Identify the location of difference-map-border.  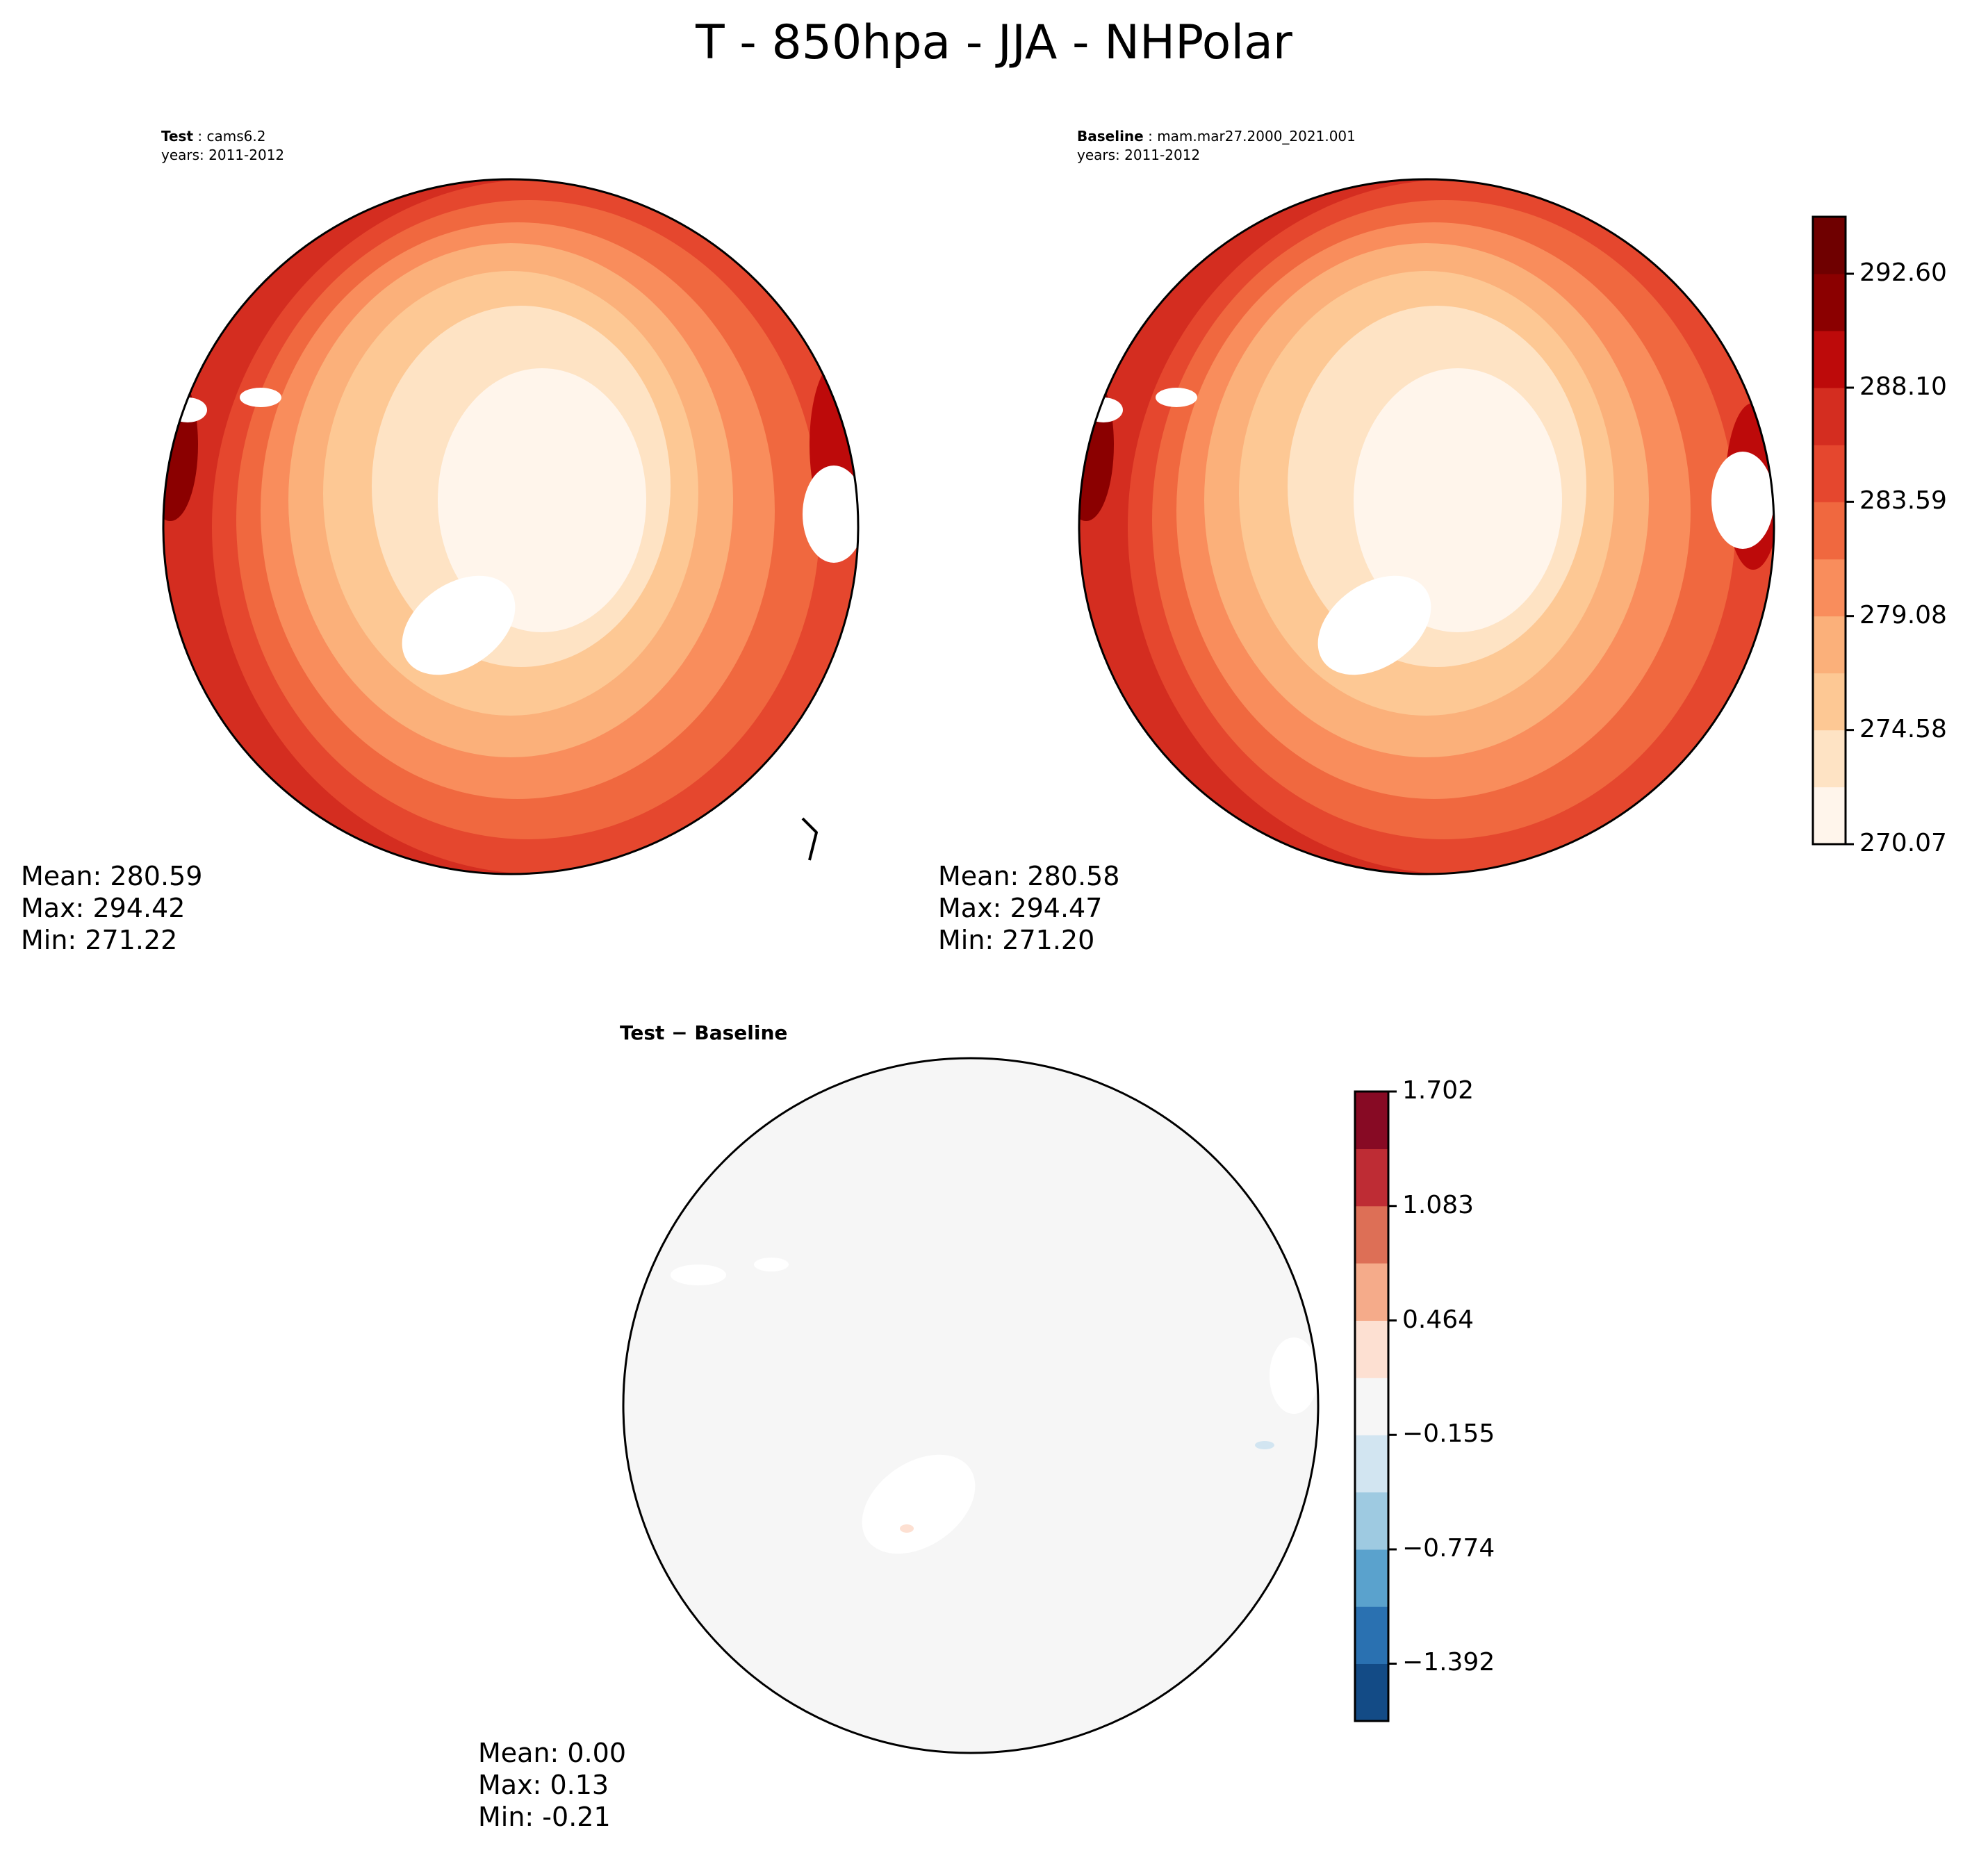
(971, 1405).